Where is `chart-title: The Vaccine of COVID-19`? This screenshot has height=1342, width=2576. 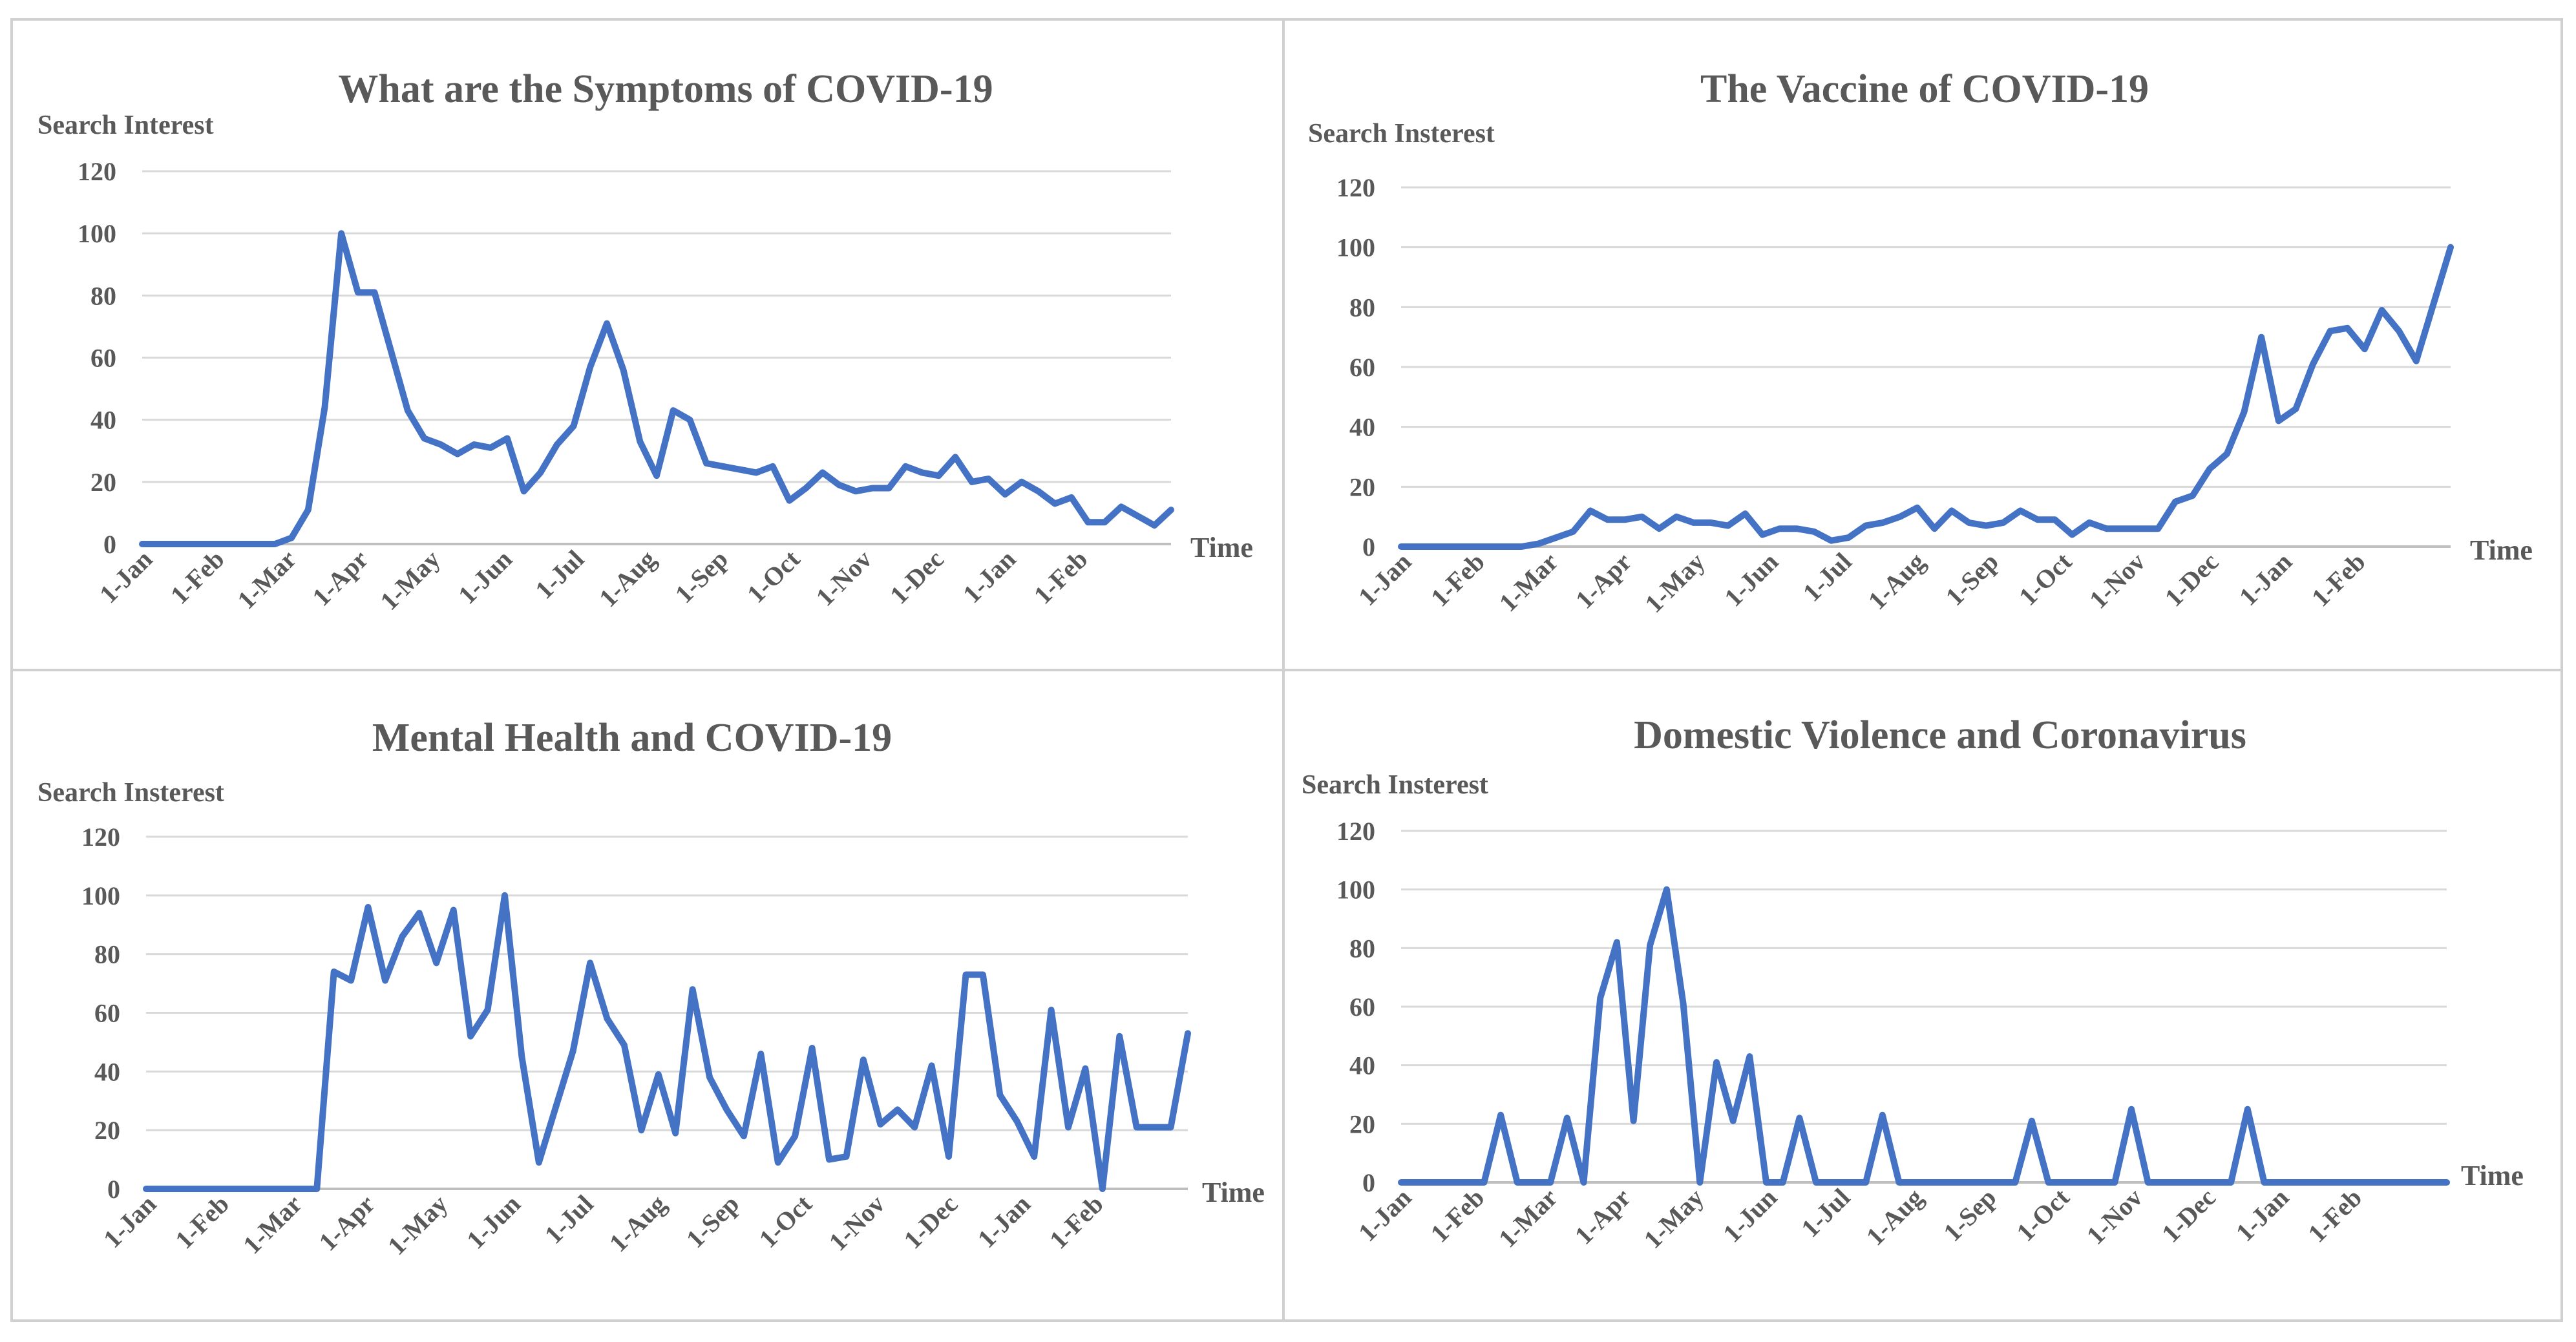
chart-title: The Vaccine of COVID-19 is located at coordinates (1924, 89).